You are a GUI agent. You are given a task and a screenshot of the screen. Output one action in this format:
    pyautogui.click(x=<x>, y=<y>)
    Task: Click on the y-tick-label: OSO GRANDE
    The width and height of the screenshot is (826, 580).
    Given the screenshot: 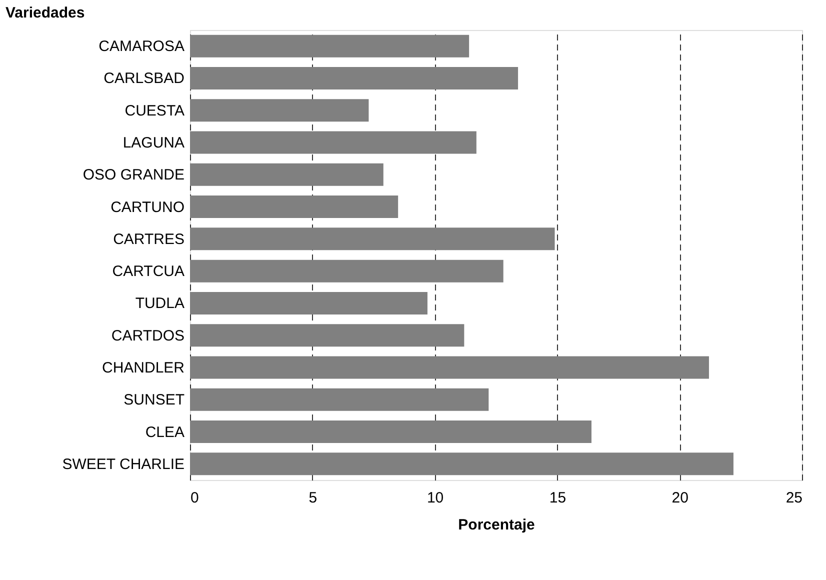 What is the action you would take?
    pyautogui.click(x=133, y=175)
    